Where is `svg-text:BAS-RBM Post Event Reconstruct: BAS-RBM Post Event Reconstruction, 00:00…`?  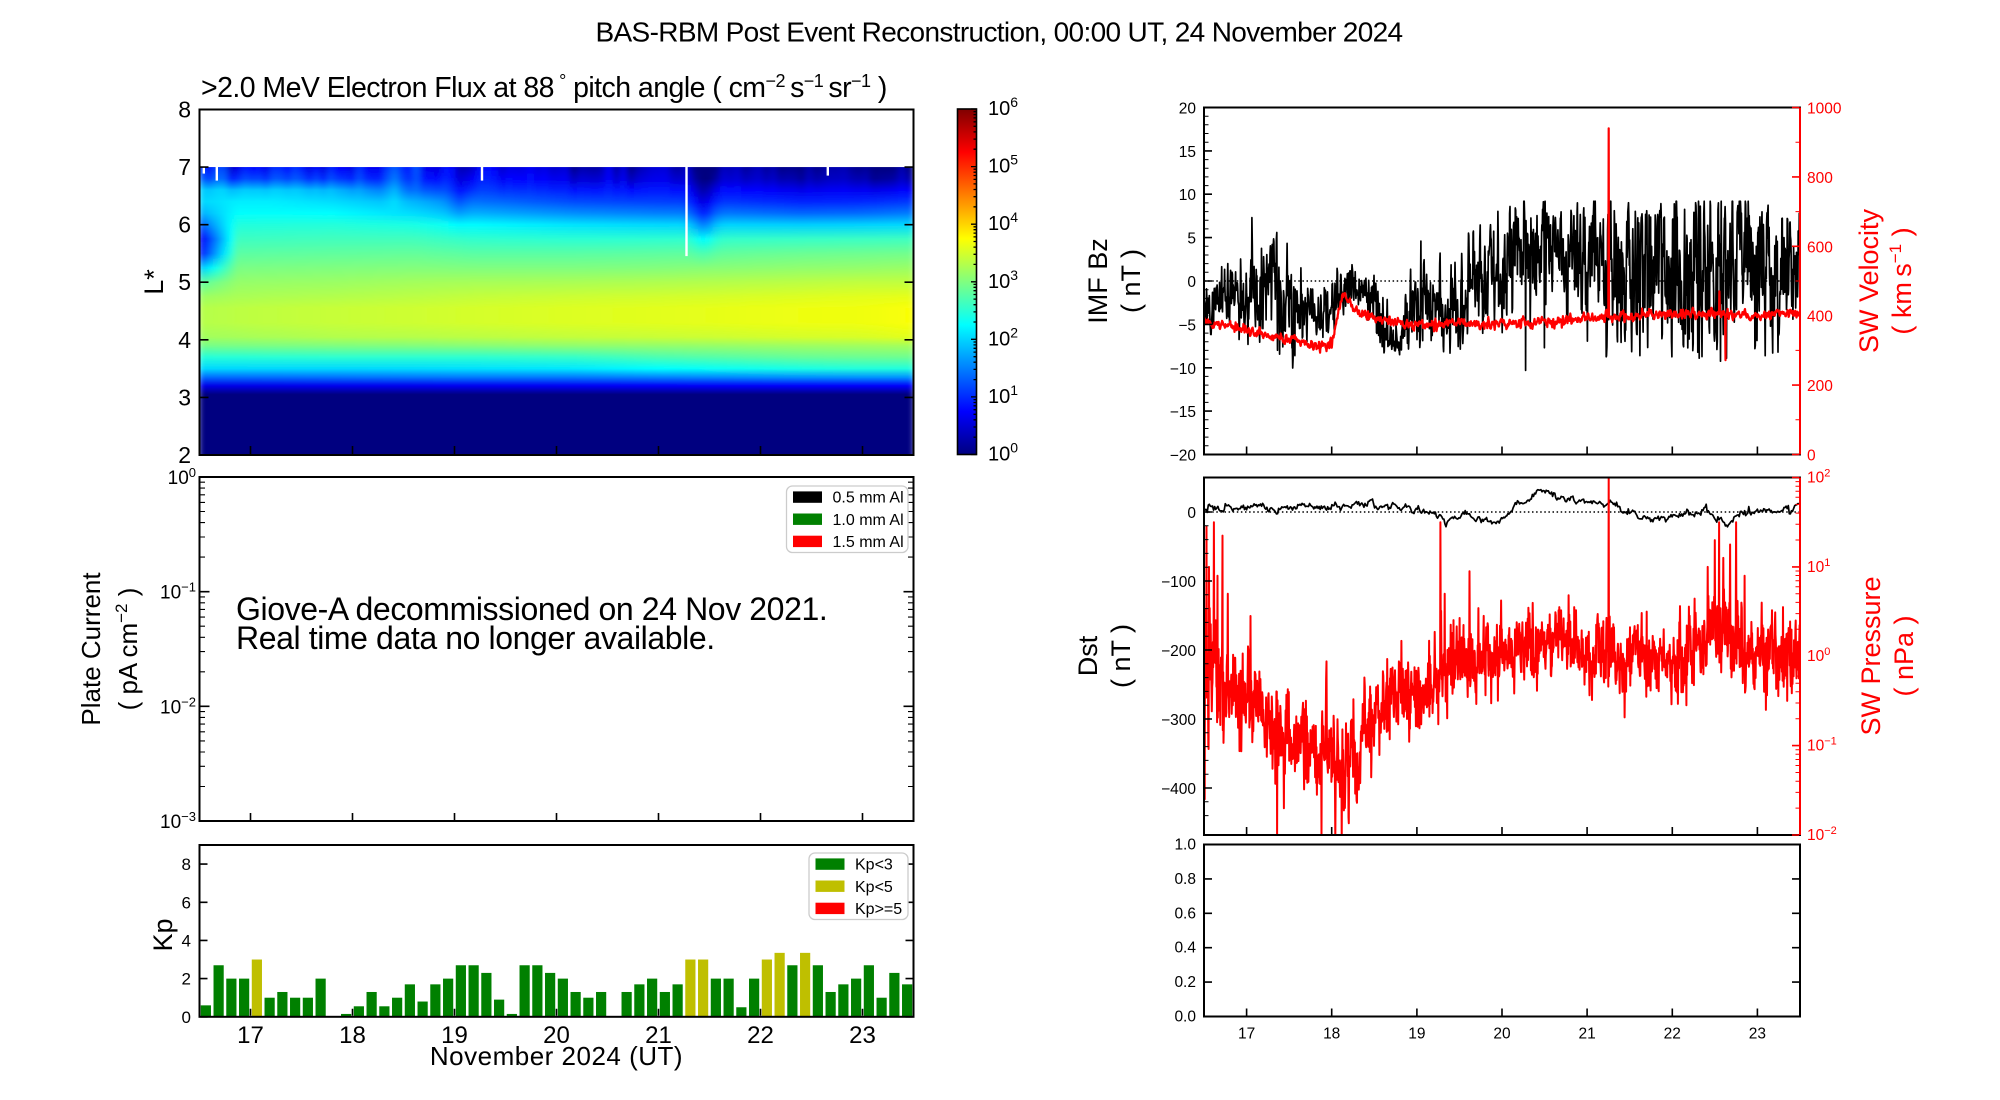 svg-text:BAS-RBM Post Event Reconstruct: BAS-RBM Post Event Reconstruction, 00:00… is located at coordinates (999, 32).